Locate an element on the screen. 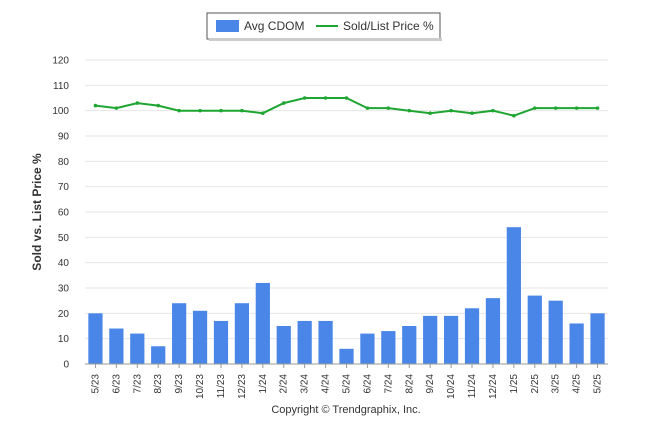 The image size is (646, 434). y-tick-label: 0 is located at coordinates (66, 365).